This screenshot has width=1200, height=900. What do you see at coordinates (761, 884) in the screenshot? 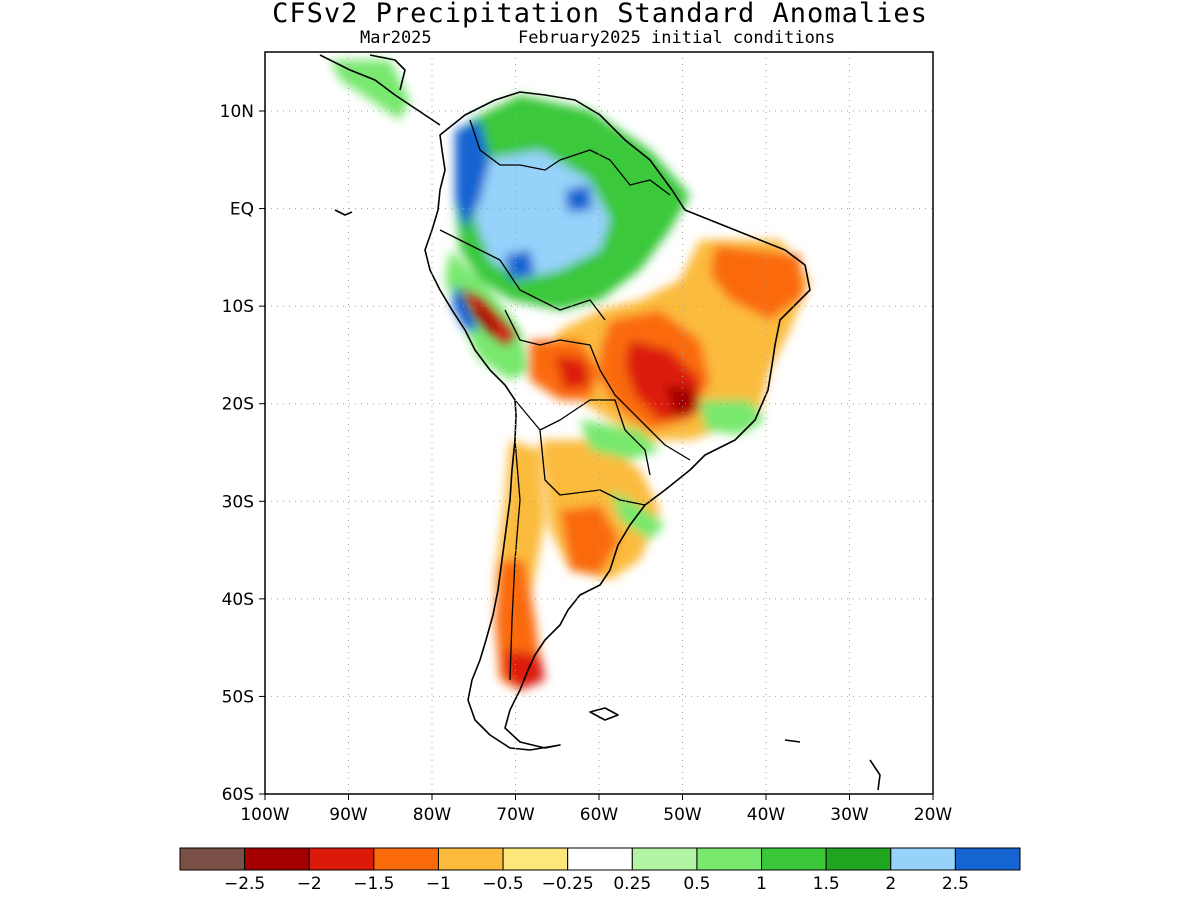
I see `colorbar-label: 1` at bounding box center [761, 884].